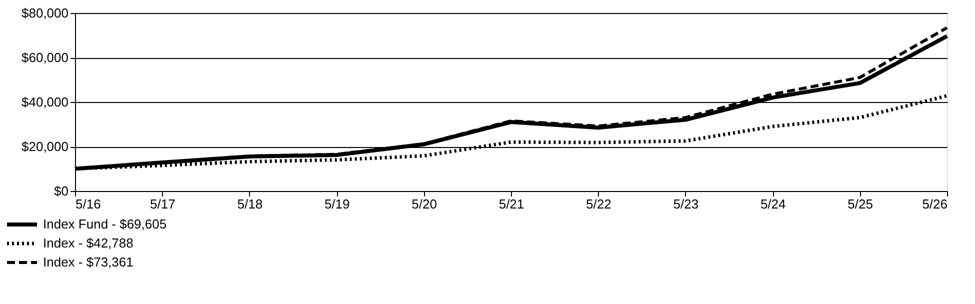 The image size is (975, 304). Describe the element at coordinates (773, 204) in the screenshot. I see `x-tick-label: 5/24` at that location.